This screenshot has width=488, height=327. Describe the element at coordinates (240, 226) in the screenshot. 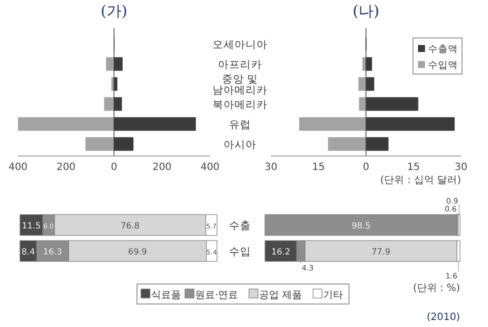

I see `y-tick-label: 수출` at that location.